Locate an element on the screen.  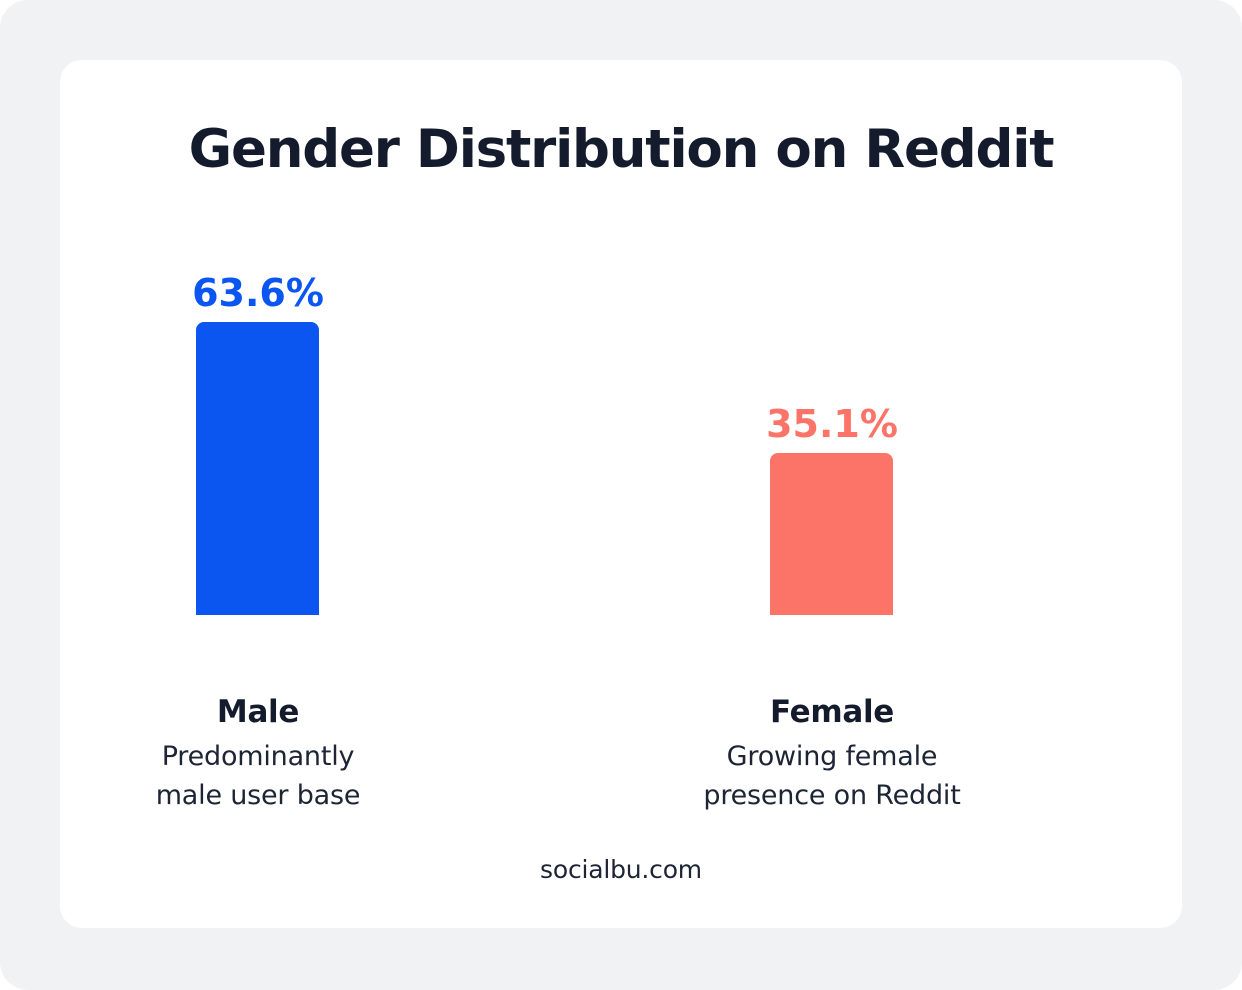
bar-description-female-line1: Growing female is located at coordinates (832, 757).